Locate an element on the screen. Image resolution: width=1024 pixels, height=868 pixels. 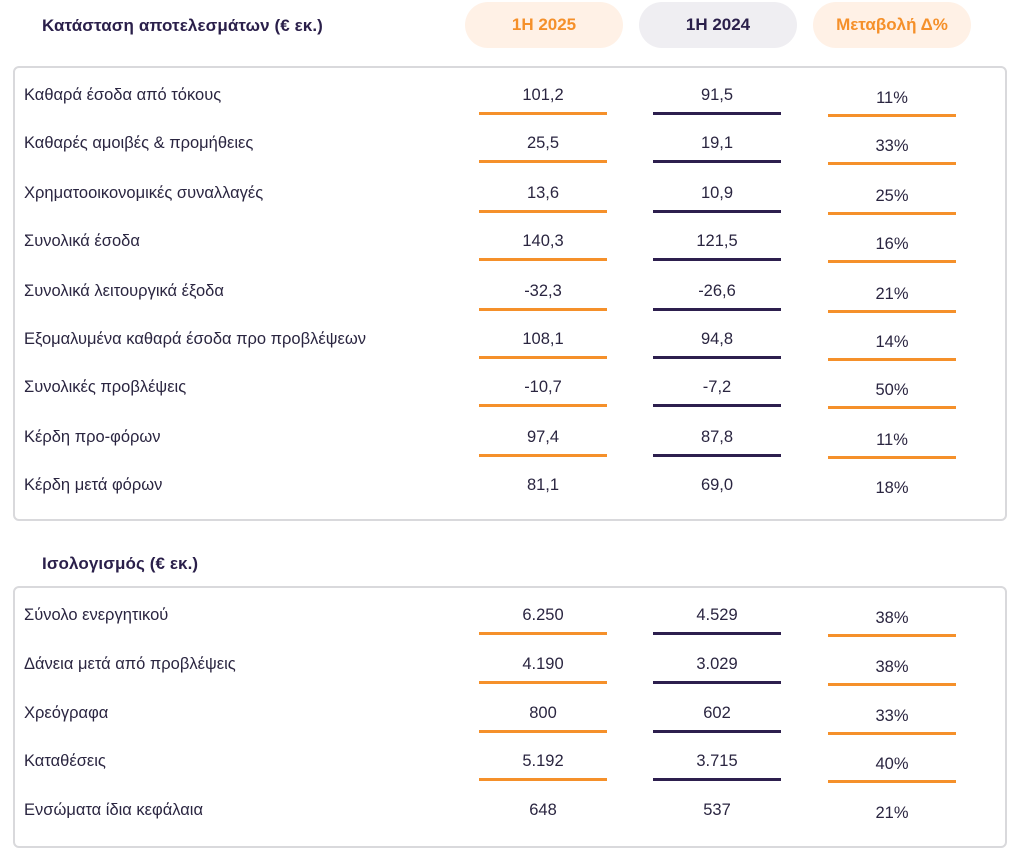
value-1h-2024: 537 is located at coordinates (717, 810).